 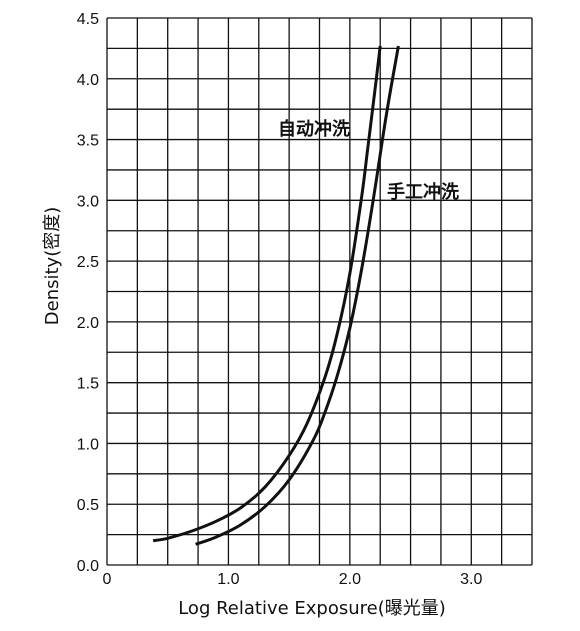 What do you see at coordinates (228, 579) in the screenshot?
I see `x-tick-label: 1.0` at bounding box center [228, 579].